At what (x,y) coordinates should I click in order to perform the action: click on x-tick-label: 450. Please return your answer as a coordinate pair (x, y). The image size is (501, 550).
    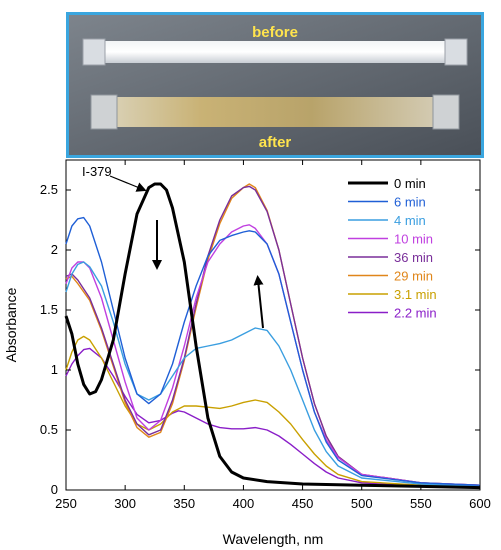
    Looking at the image, I should click on (303, 503).